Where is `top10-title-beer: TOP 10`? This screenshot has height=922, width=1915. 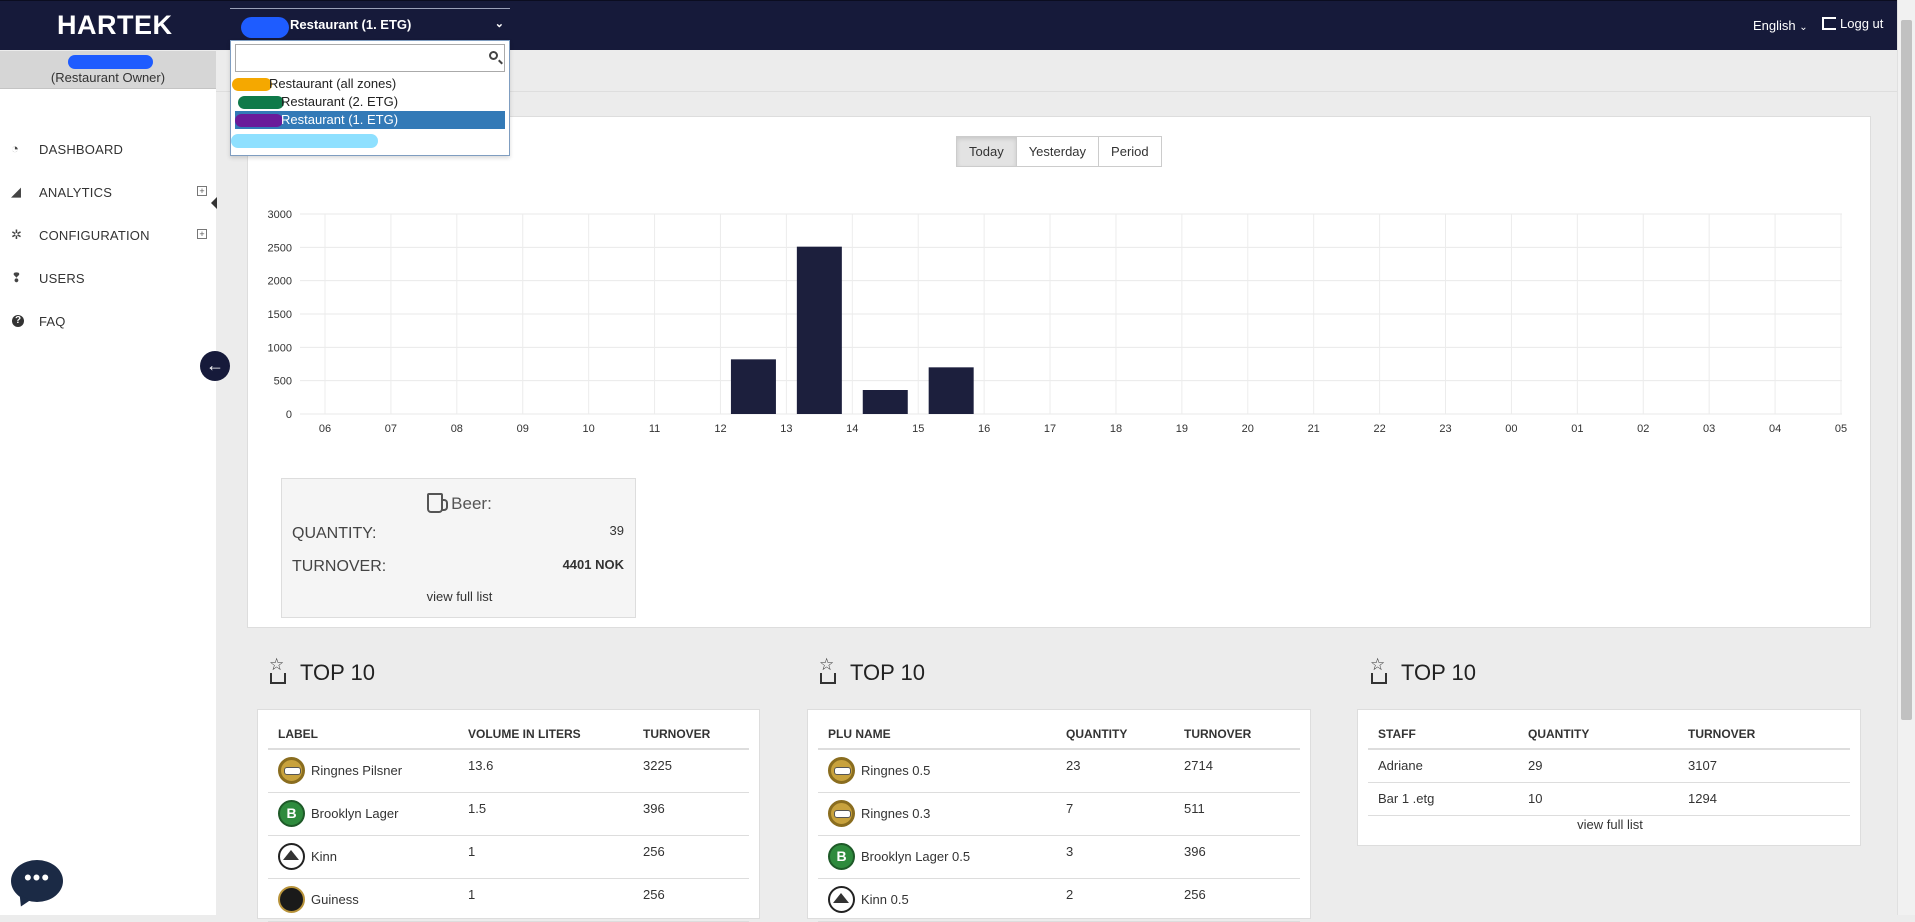
top10-title-beer: TOP 10 is located at coordinates (321, 670).